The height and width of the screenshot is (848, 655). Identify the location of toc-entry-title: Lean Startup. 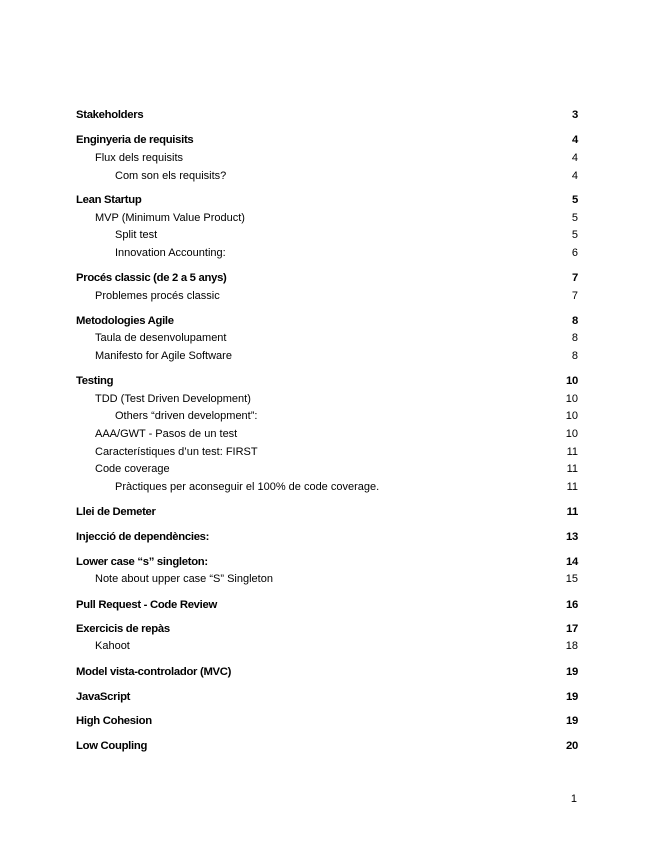
(109, 200).